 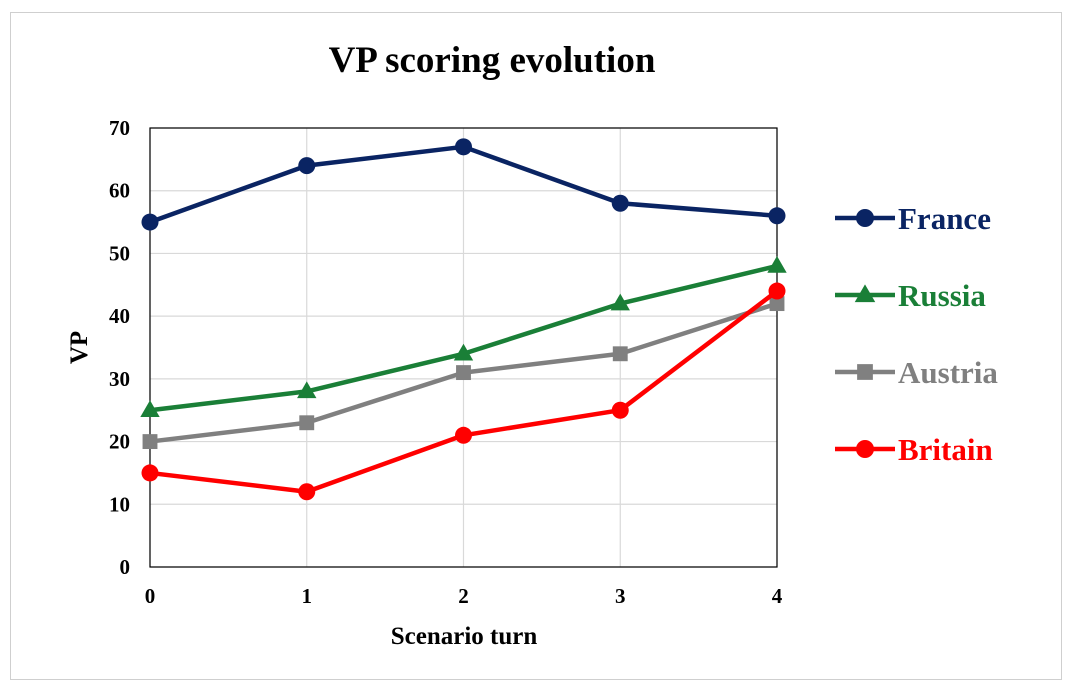 I want to click on legend-item-britain: Britain, so click(x=914, y=449).